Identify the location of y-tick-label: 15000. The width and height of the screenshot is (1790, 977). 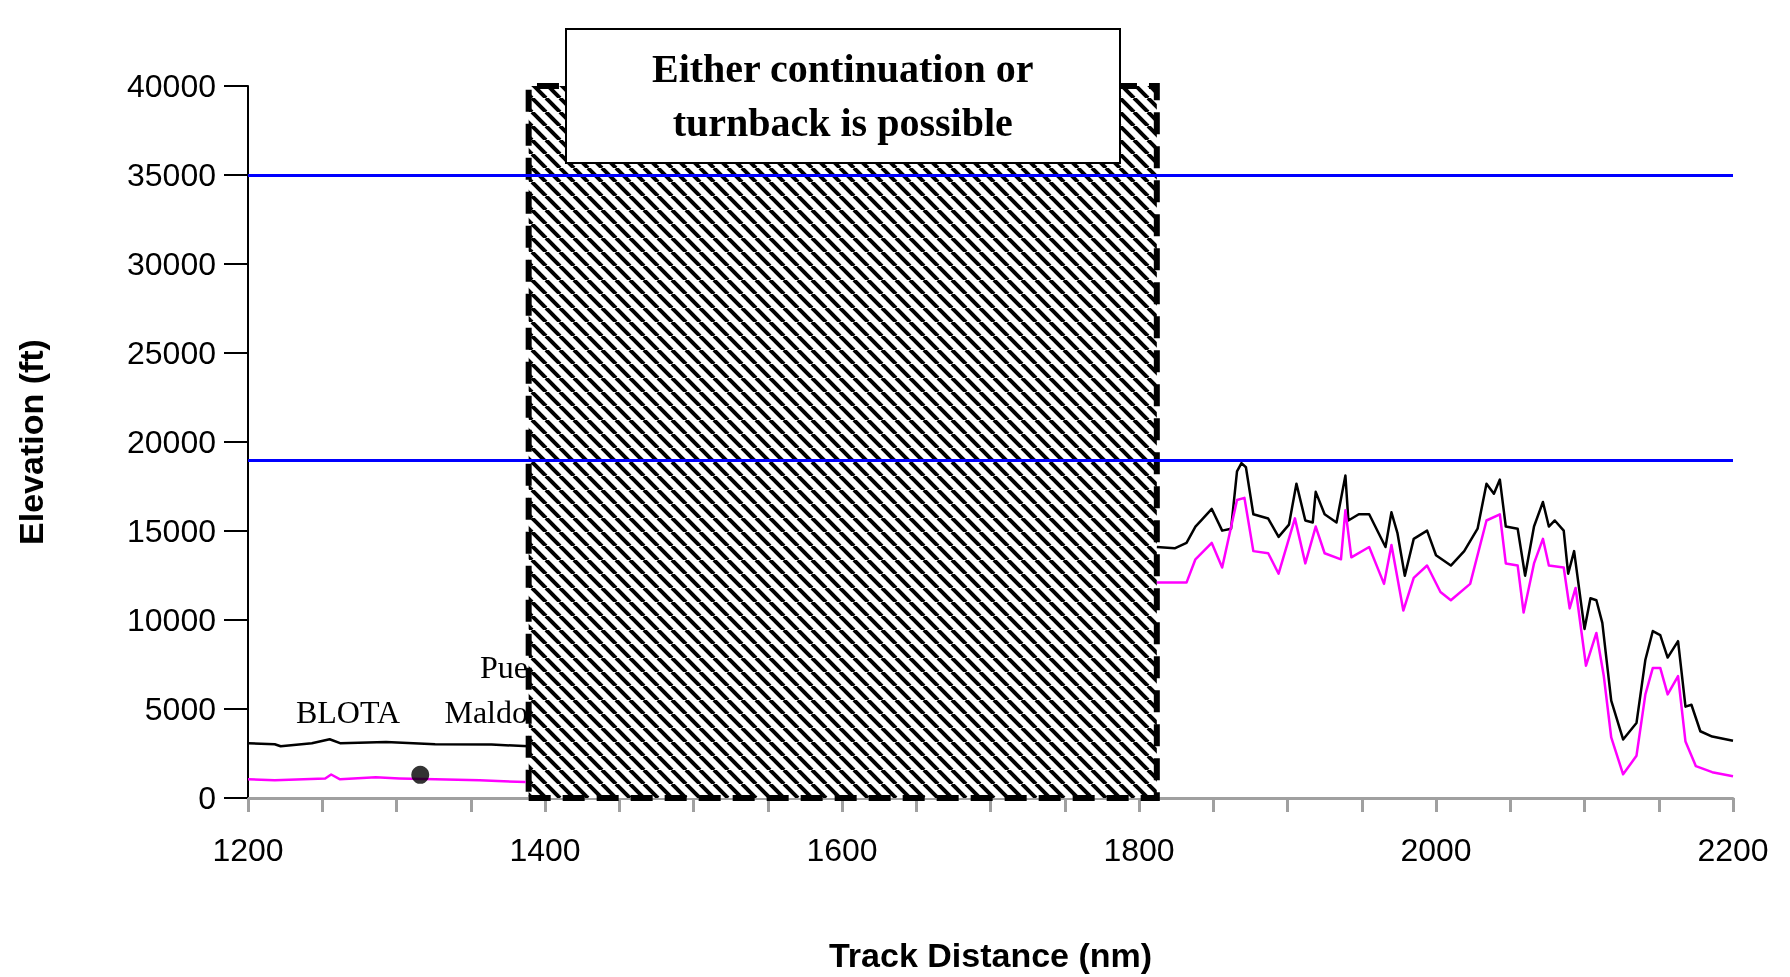
(171, 531).